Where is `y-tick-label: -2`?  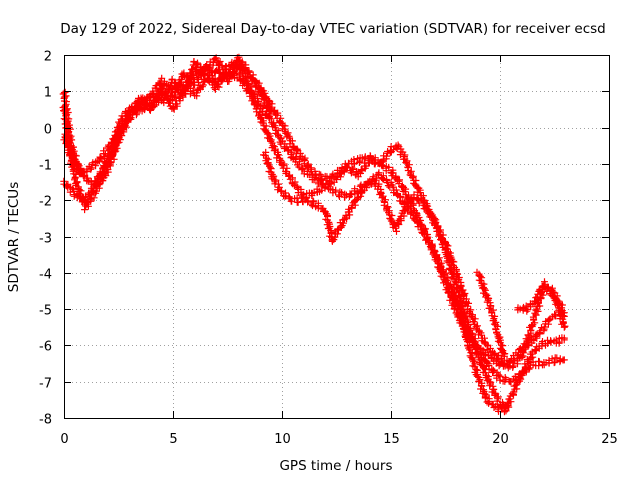
y-tick-label: -2 is located at coordinates (45, 202).